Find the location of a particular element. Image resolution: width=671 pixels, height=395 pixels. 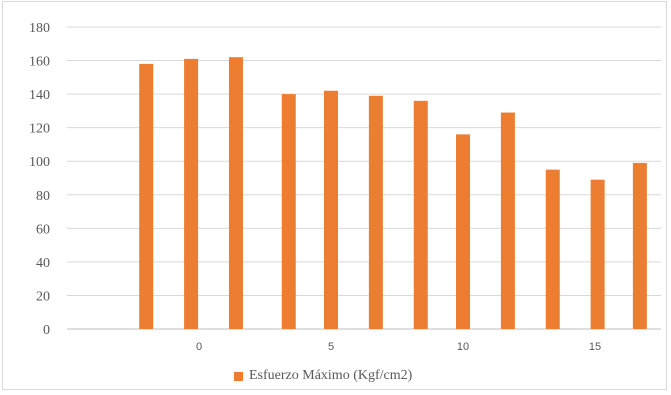

legend: Esfuerzo Máximo (Kgf/cm2) is located at coordinates (323, 376).